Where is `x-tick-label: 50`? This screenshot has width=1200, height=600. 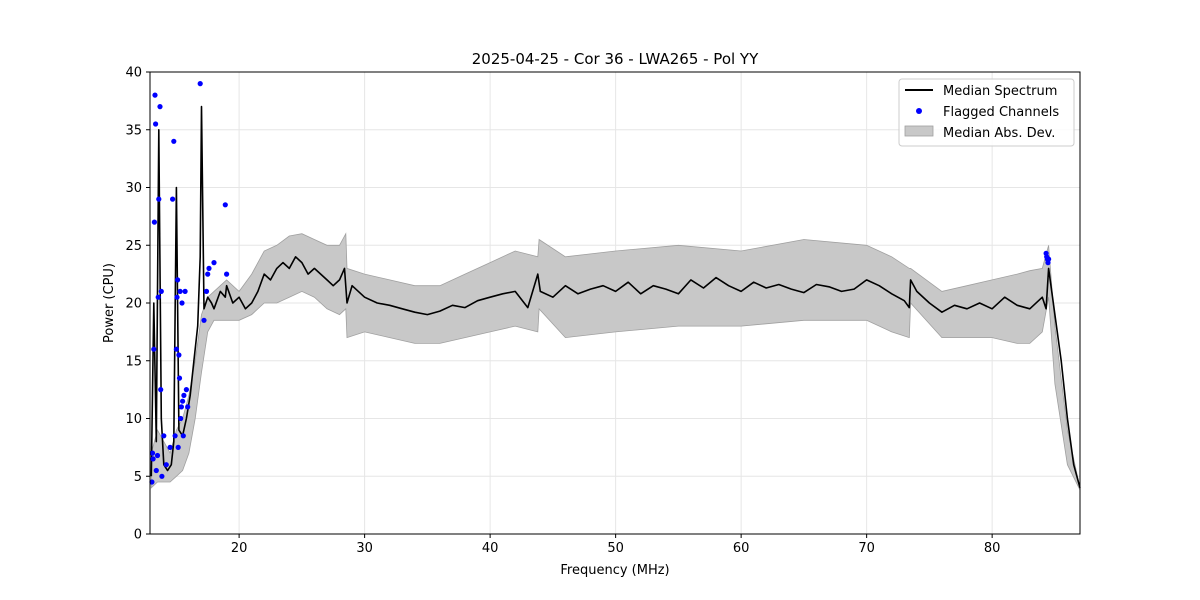
x-tick-label: 50 is located at coordinates (615, 548).